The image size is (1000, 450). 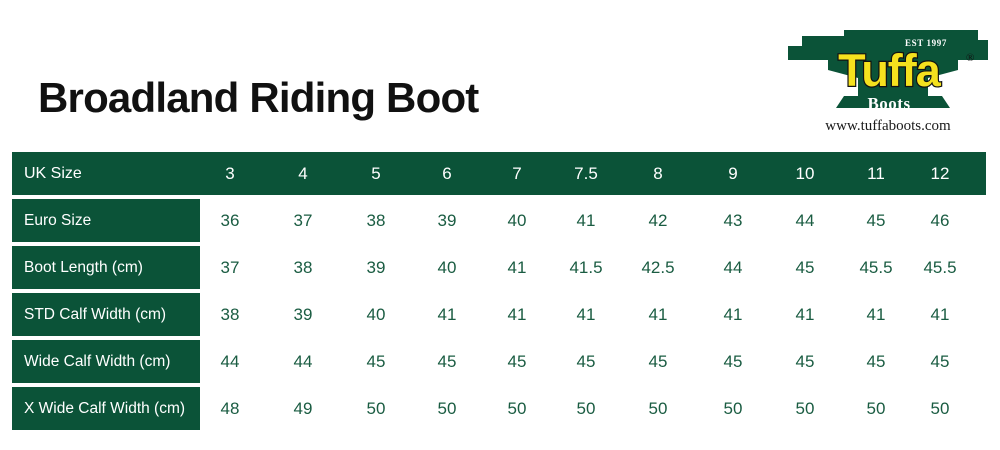 I want to click on table-cell: 48, so click(x=230, y=408).